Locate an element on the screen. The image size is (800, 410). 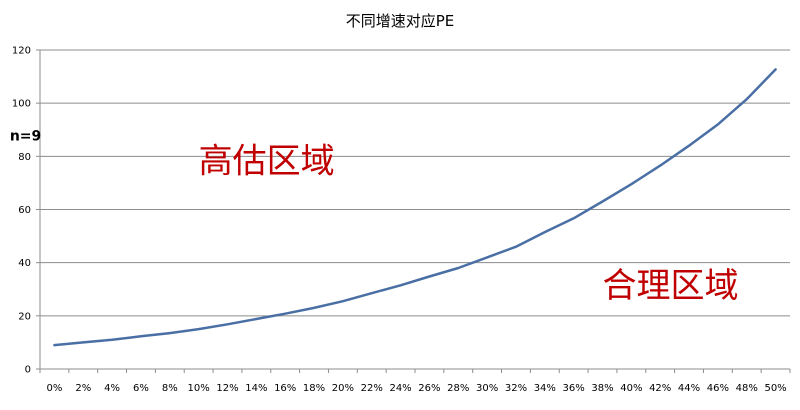
x-tick-label: 46% is located at coordinates (718, 388).